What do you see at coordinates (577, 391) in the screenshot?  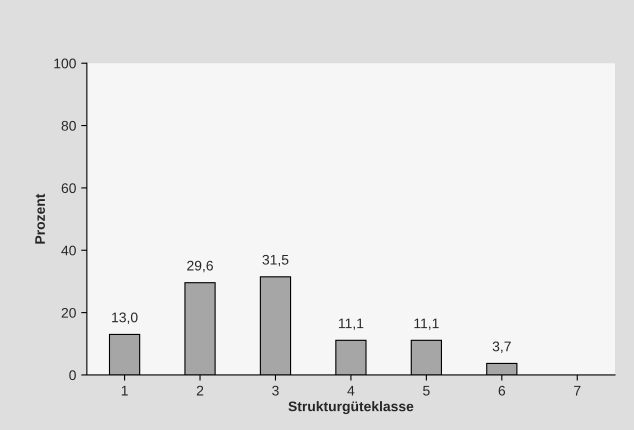 I see `x-tick-label: 7` at bounding box center [577, 391].